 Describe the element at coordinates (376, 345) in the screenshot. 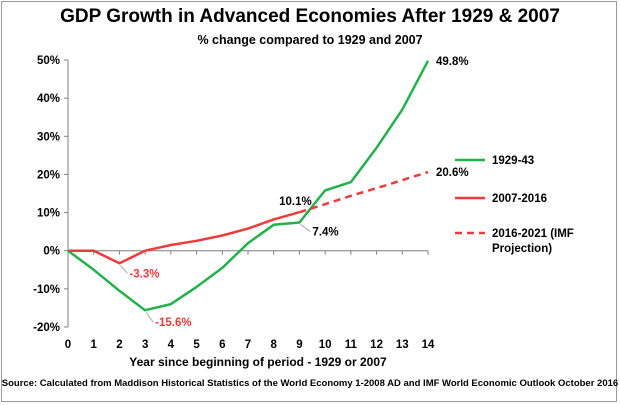

I see `x-tick-label: 12` at that location.